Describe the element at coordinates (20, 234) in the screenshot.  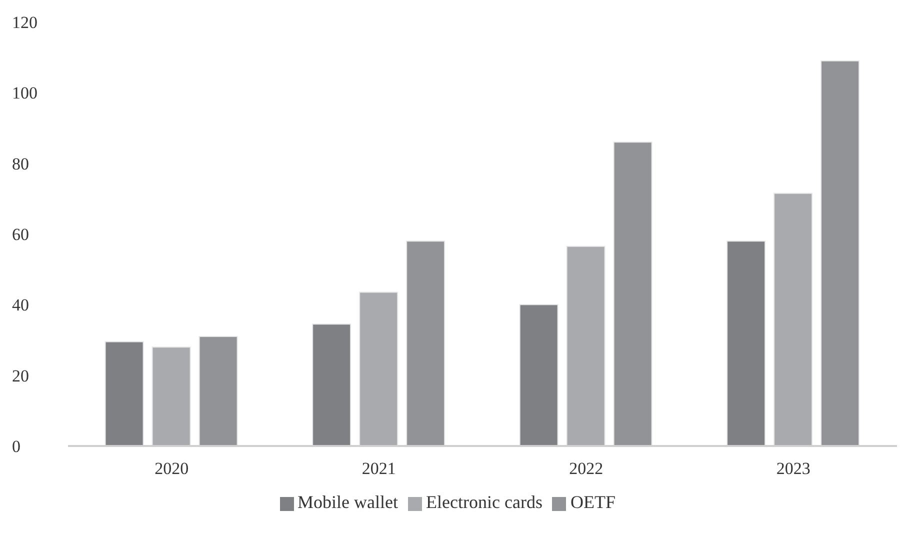
I see `y-tick-label: 60` at that location.